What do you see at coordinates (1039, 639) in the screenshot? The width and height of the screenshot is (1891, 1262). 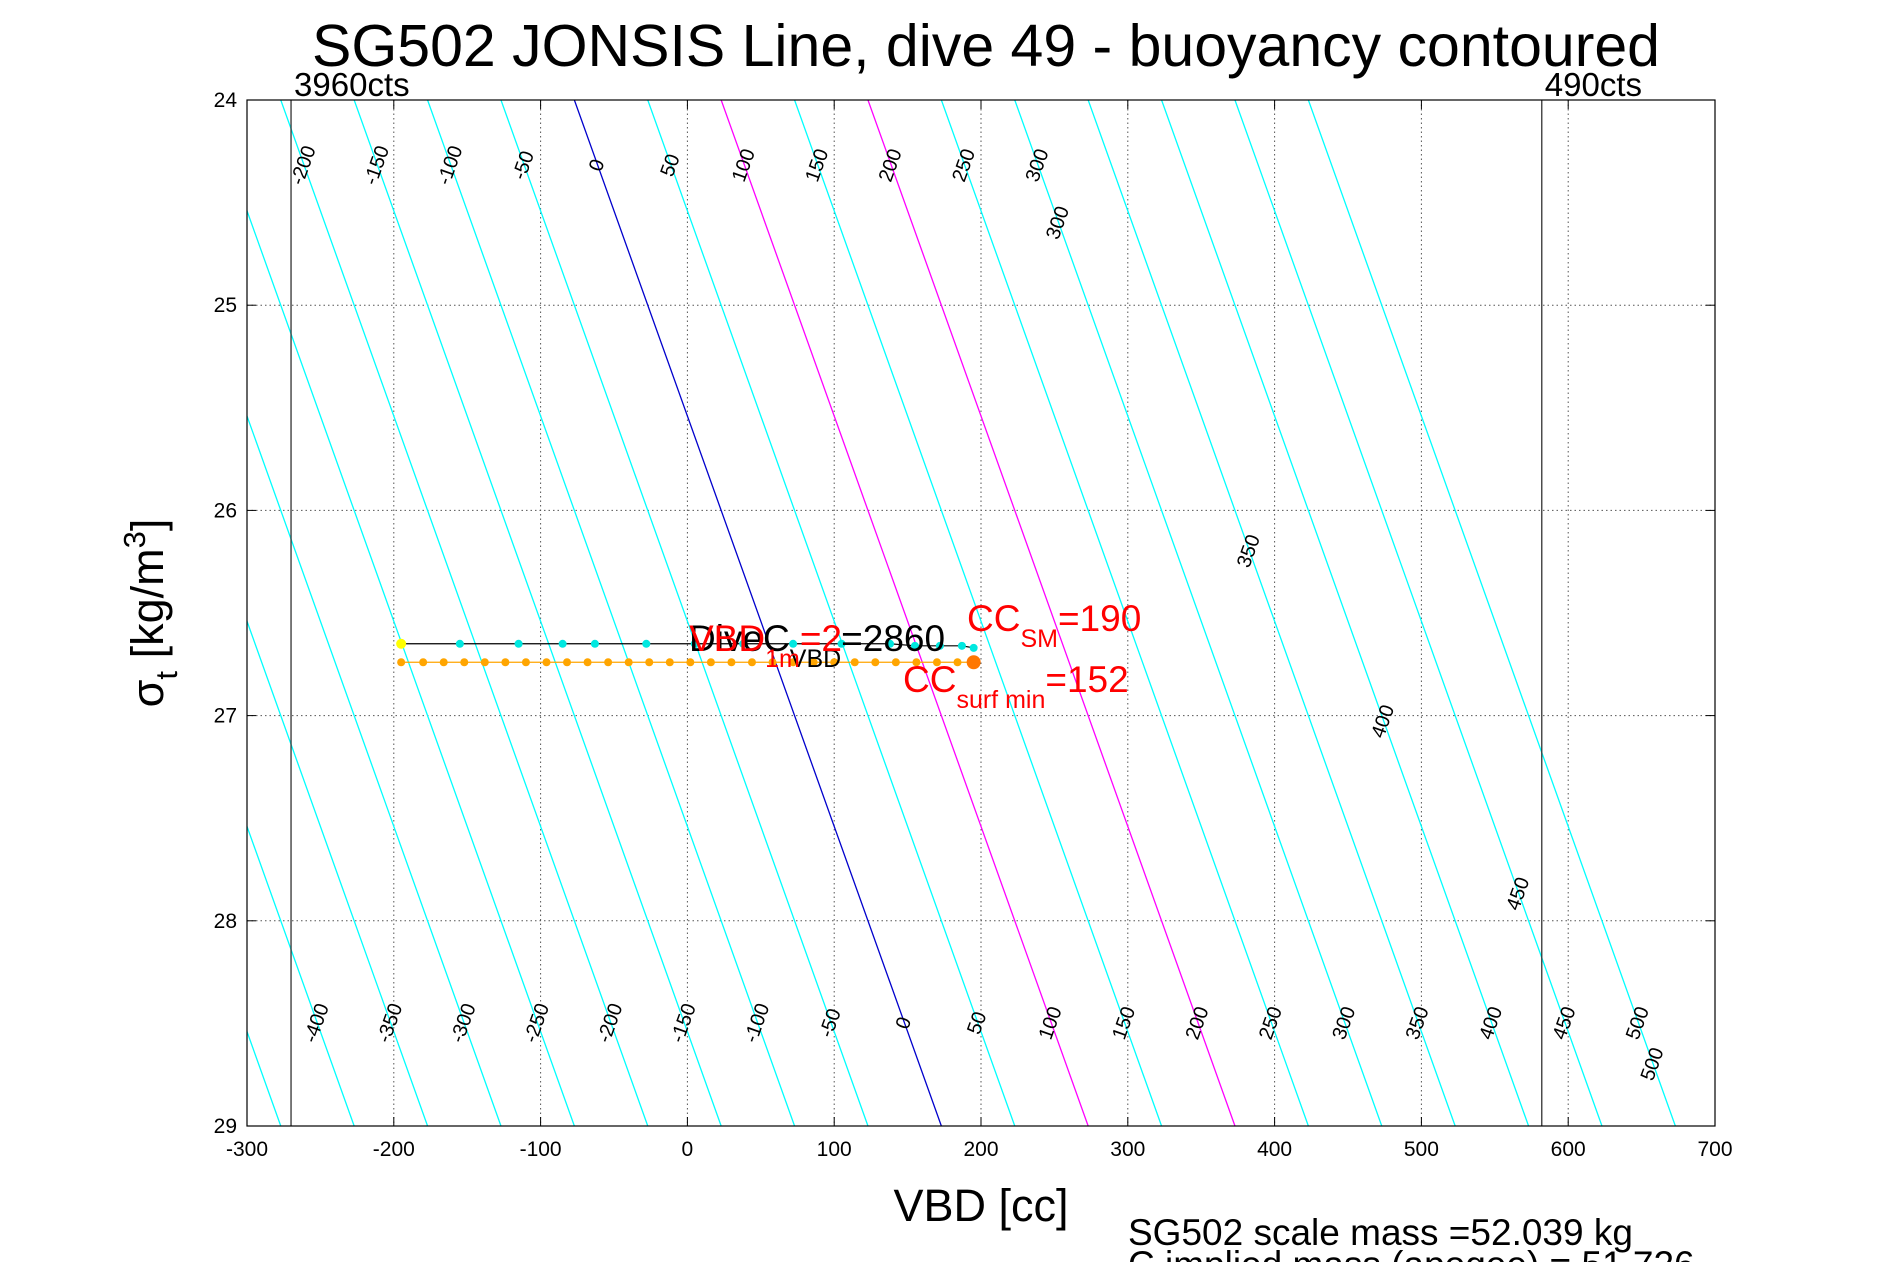 I see `cc-sm-sub: SM` at bounding box center [1039, 639].